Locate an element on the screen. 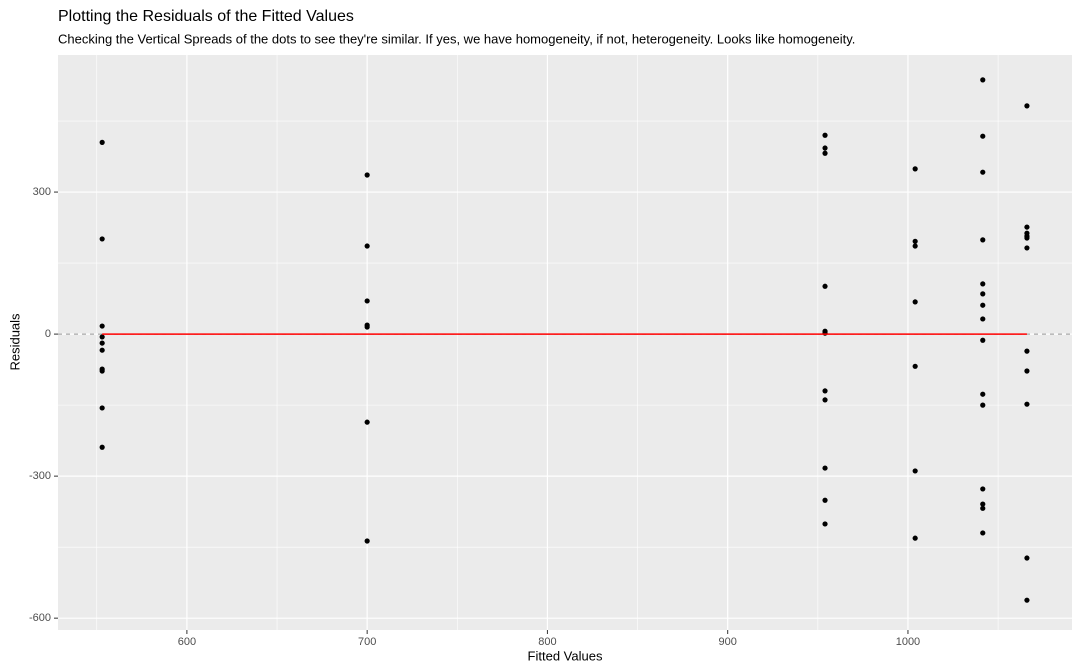 The height and width of the screenshot is (671, 1081). x-tick-label: 800 is located at coordinates (547, 642).